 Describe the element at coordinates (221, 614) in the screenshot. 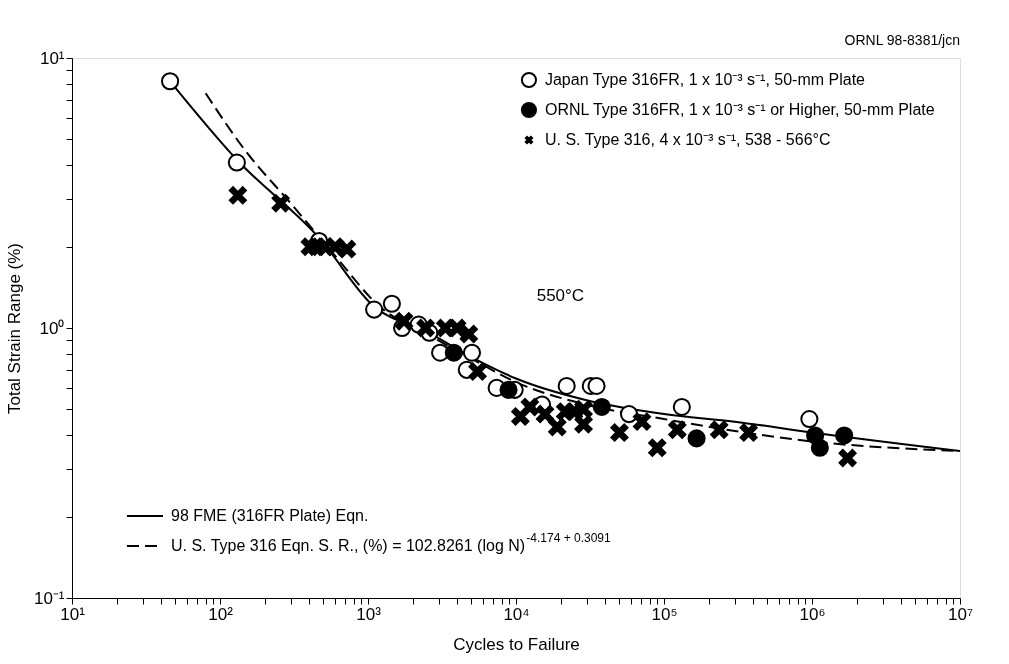

I see `x-tick-label: 10²` at that location.